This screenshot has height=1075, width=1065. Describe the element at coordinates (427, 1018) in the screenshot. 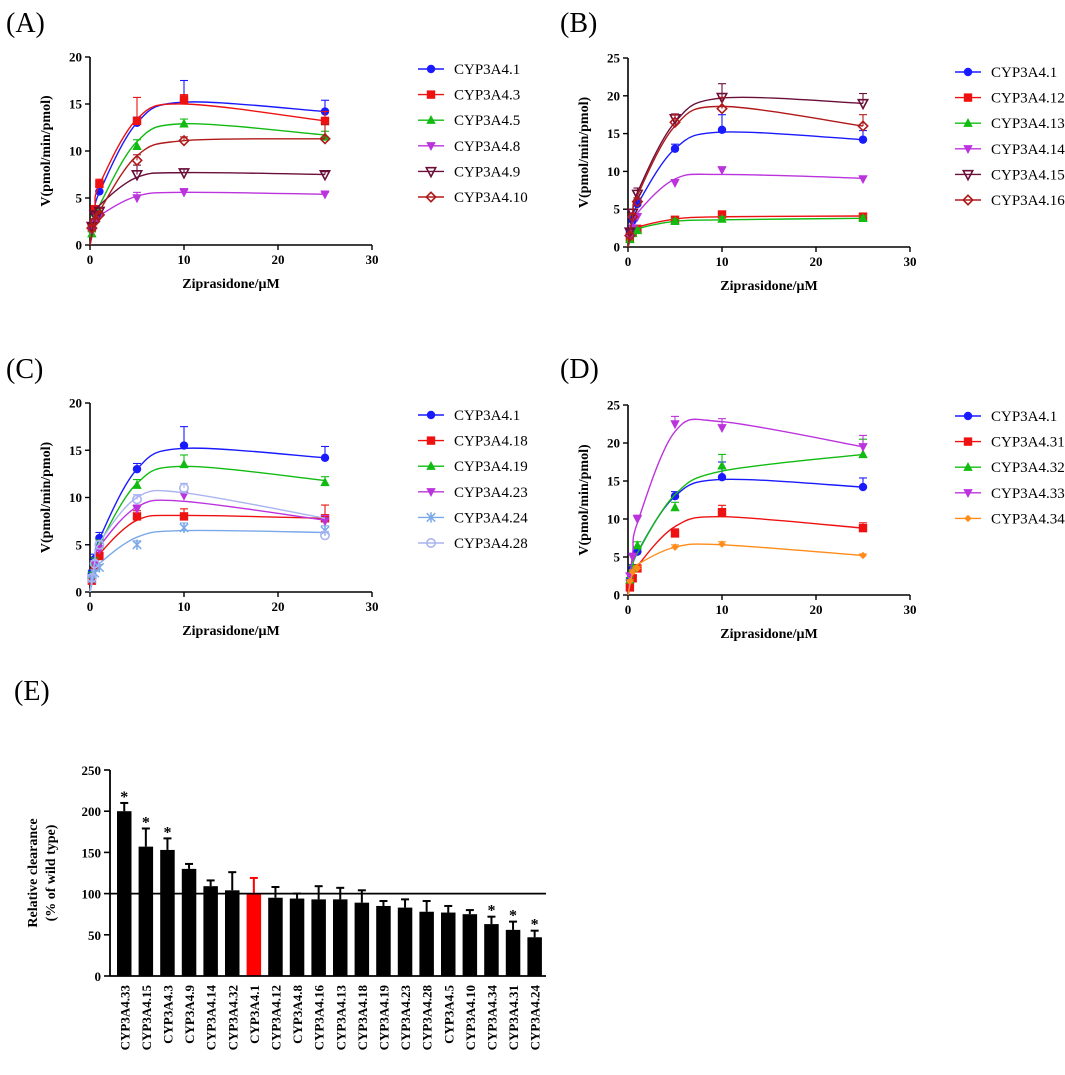

I see `x-category-label: CYP3A4.28` at that location.